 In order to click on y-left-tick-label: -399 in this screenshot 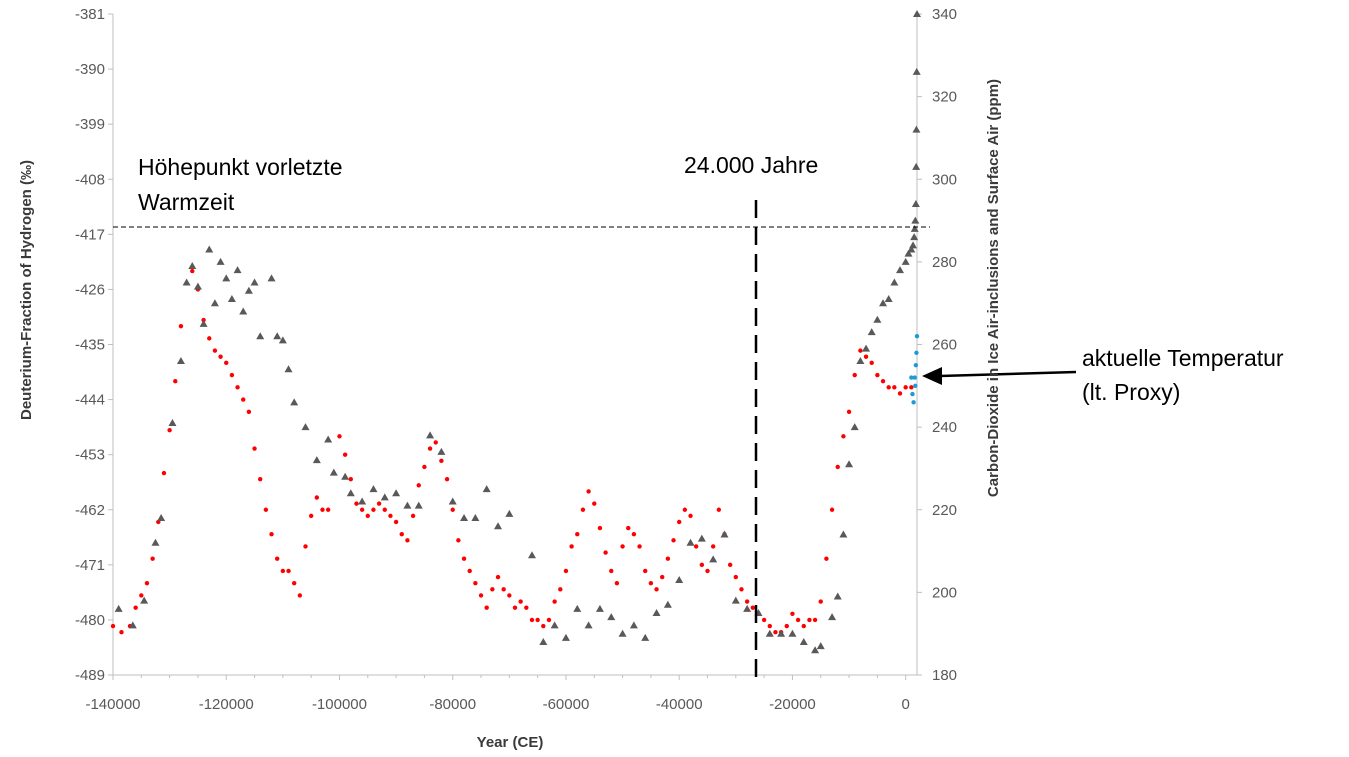, I will do `click(90, 124)`.